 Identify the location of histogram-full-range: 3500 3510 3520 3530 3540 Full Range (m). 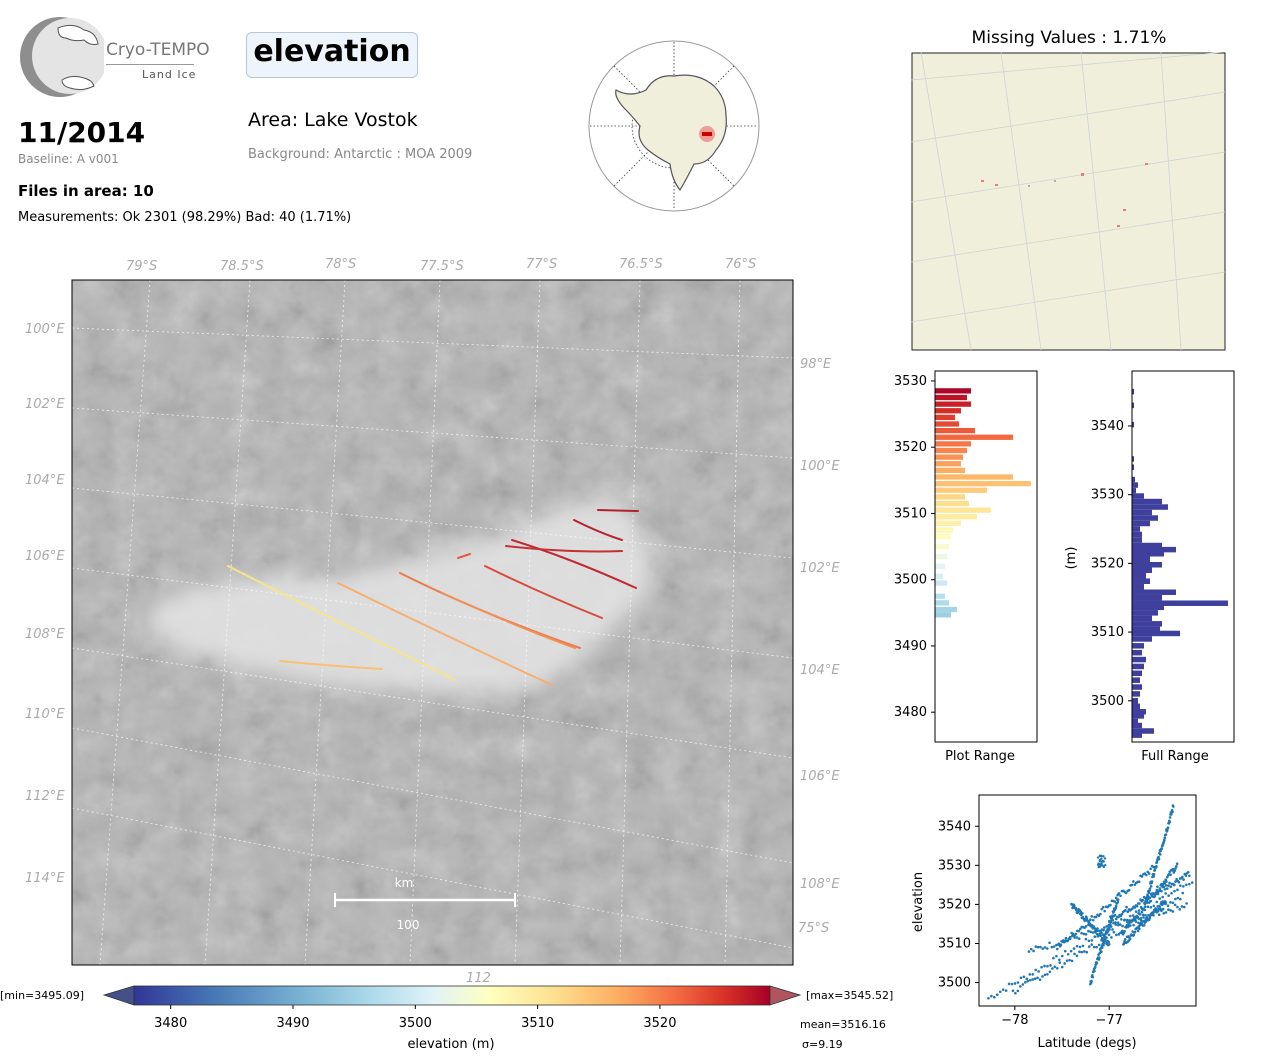
(1149, 567).